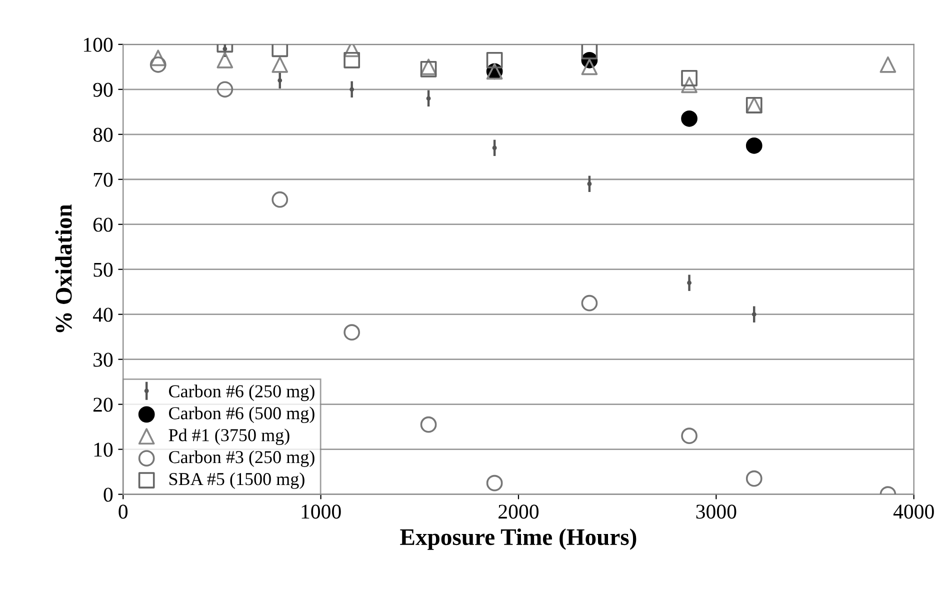 Image resolution: width=947 pixels, height=592 pixels. Describe the element at coordinates (241, 458) in the screenshot. I see `legend-label: Carbon #3 (250 mg)` at that location.